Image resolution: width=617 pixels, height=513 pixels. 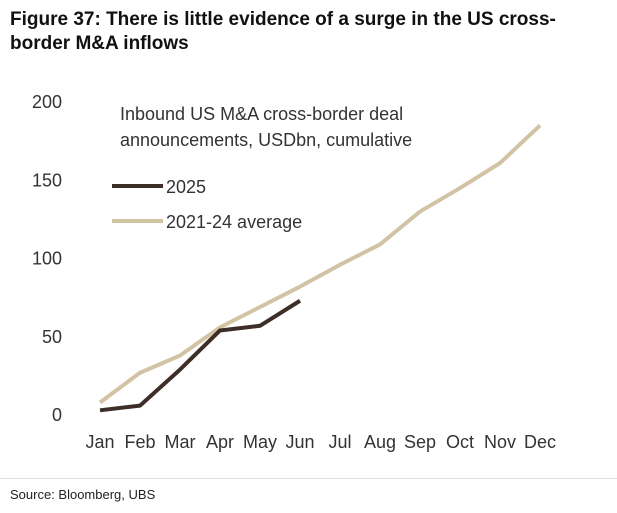 What do you see at coordinates (540, 442) in the screenshot?
I see `x-tick-label: Dec` at bounding box center [540, 442].